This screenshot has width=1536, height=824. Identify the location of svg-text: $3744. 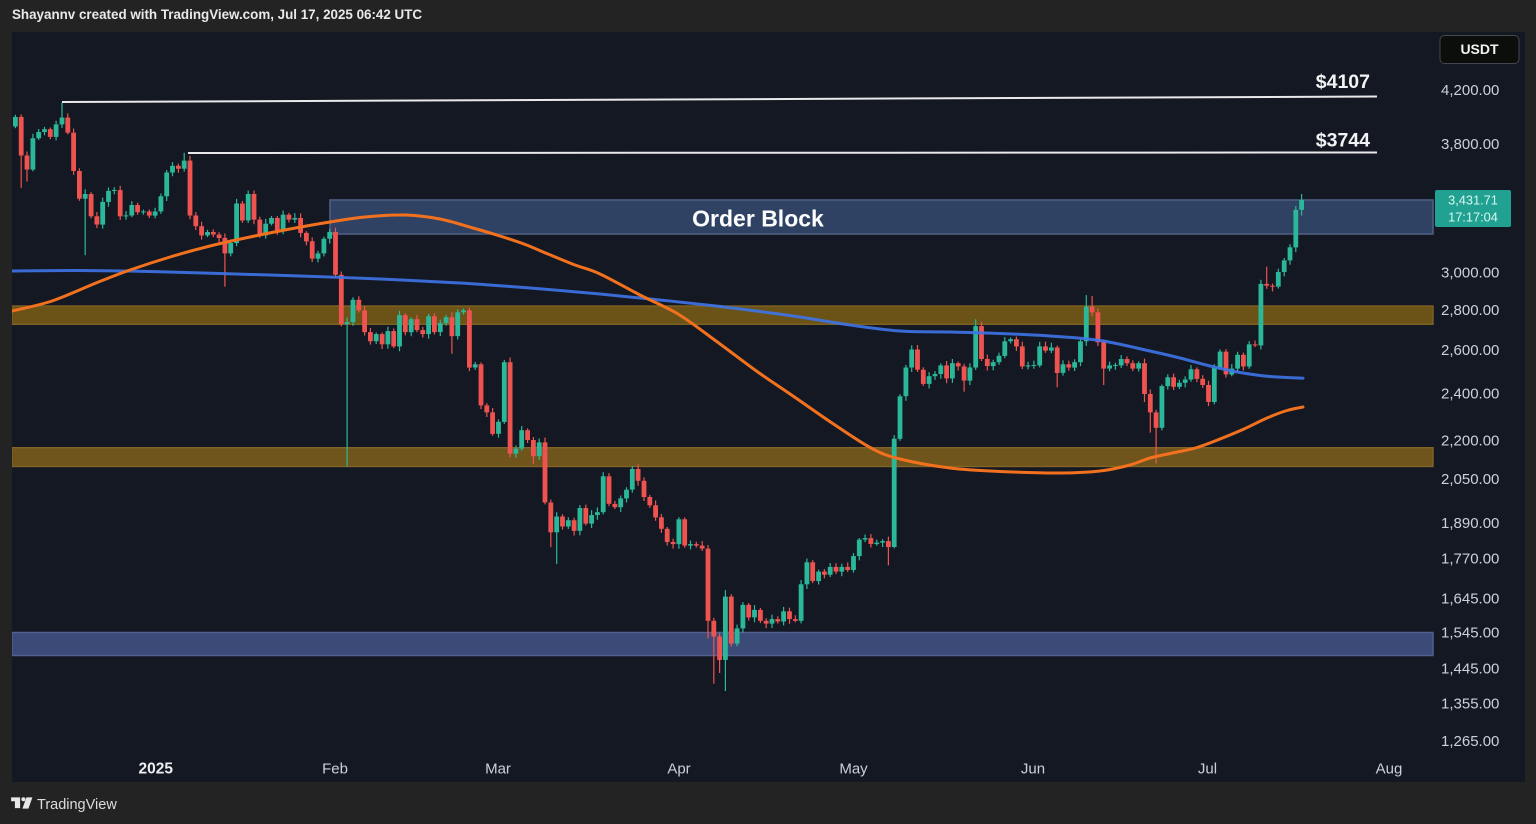
(1343, 141).